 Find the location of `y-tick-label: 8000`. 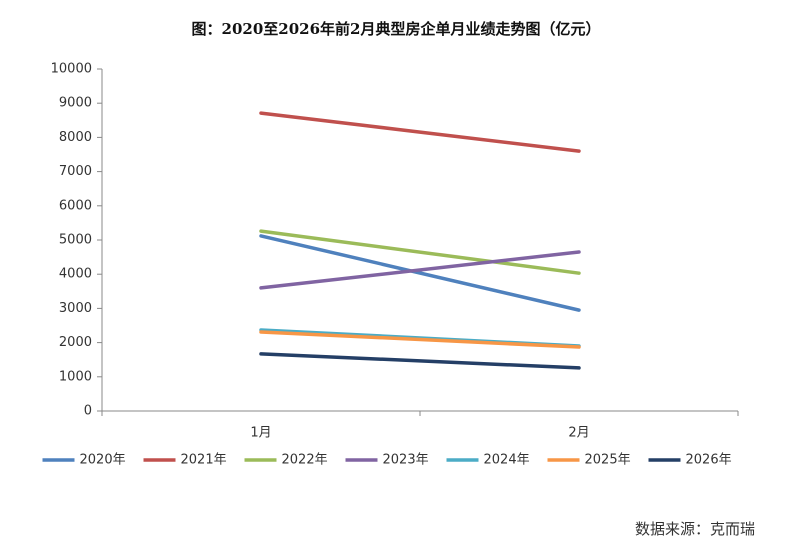

y-tick-label: 8000 is located at coordinates (75, 137).